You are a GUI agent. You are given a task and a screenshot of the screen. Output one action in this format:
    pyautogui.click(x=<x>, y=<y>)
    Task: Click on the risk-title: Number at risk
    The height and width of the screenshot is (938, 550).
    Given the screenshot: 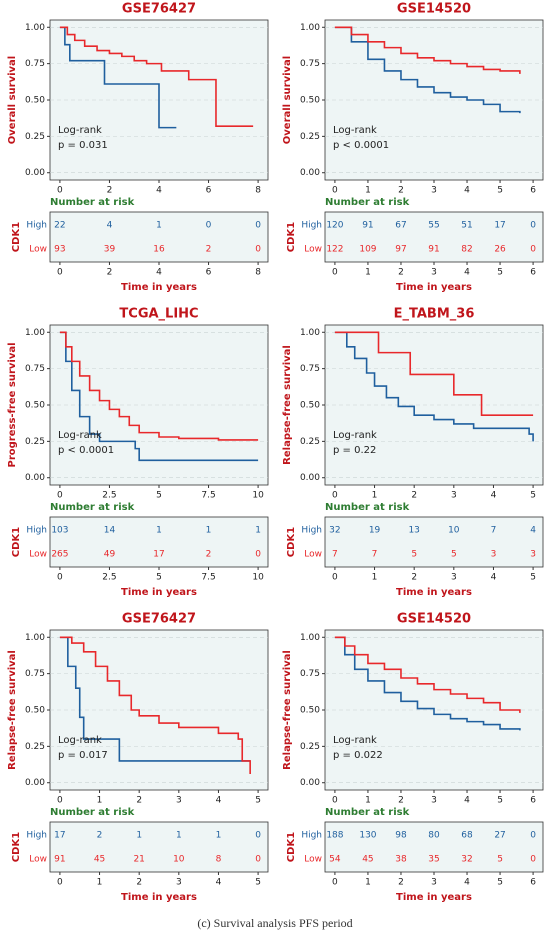 What is the action you would take?
    pyautogui.click(x=92, y=202)
    